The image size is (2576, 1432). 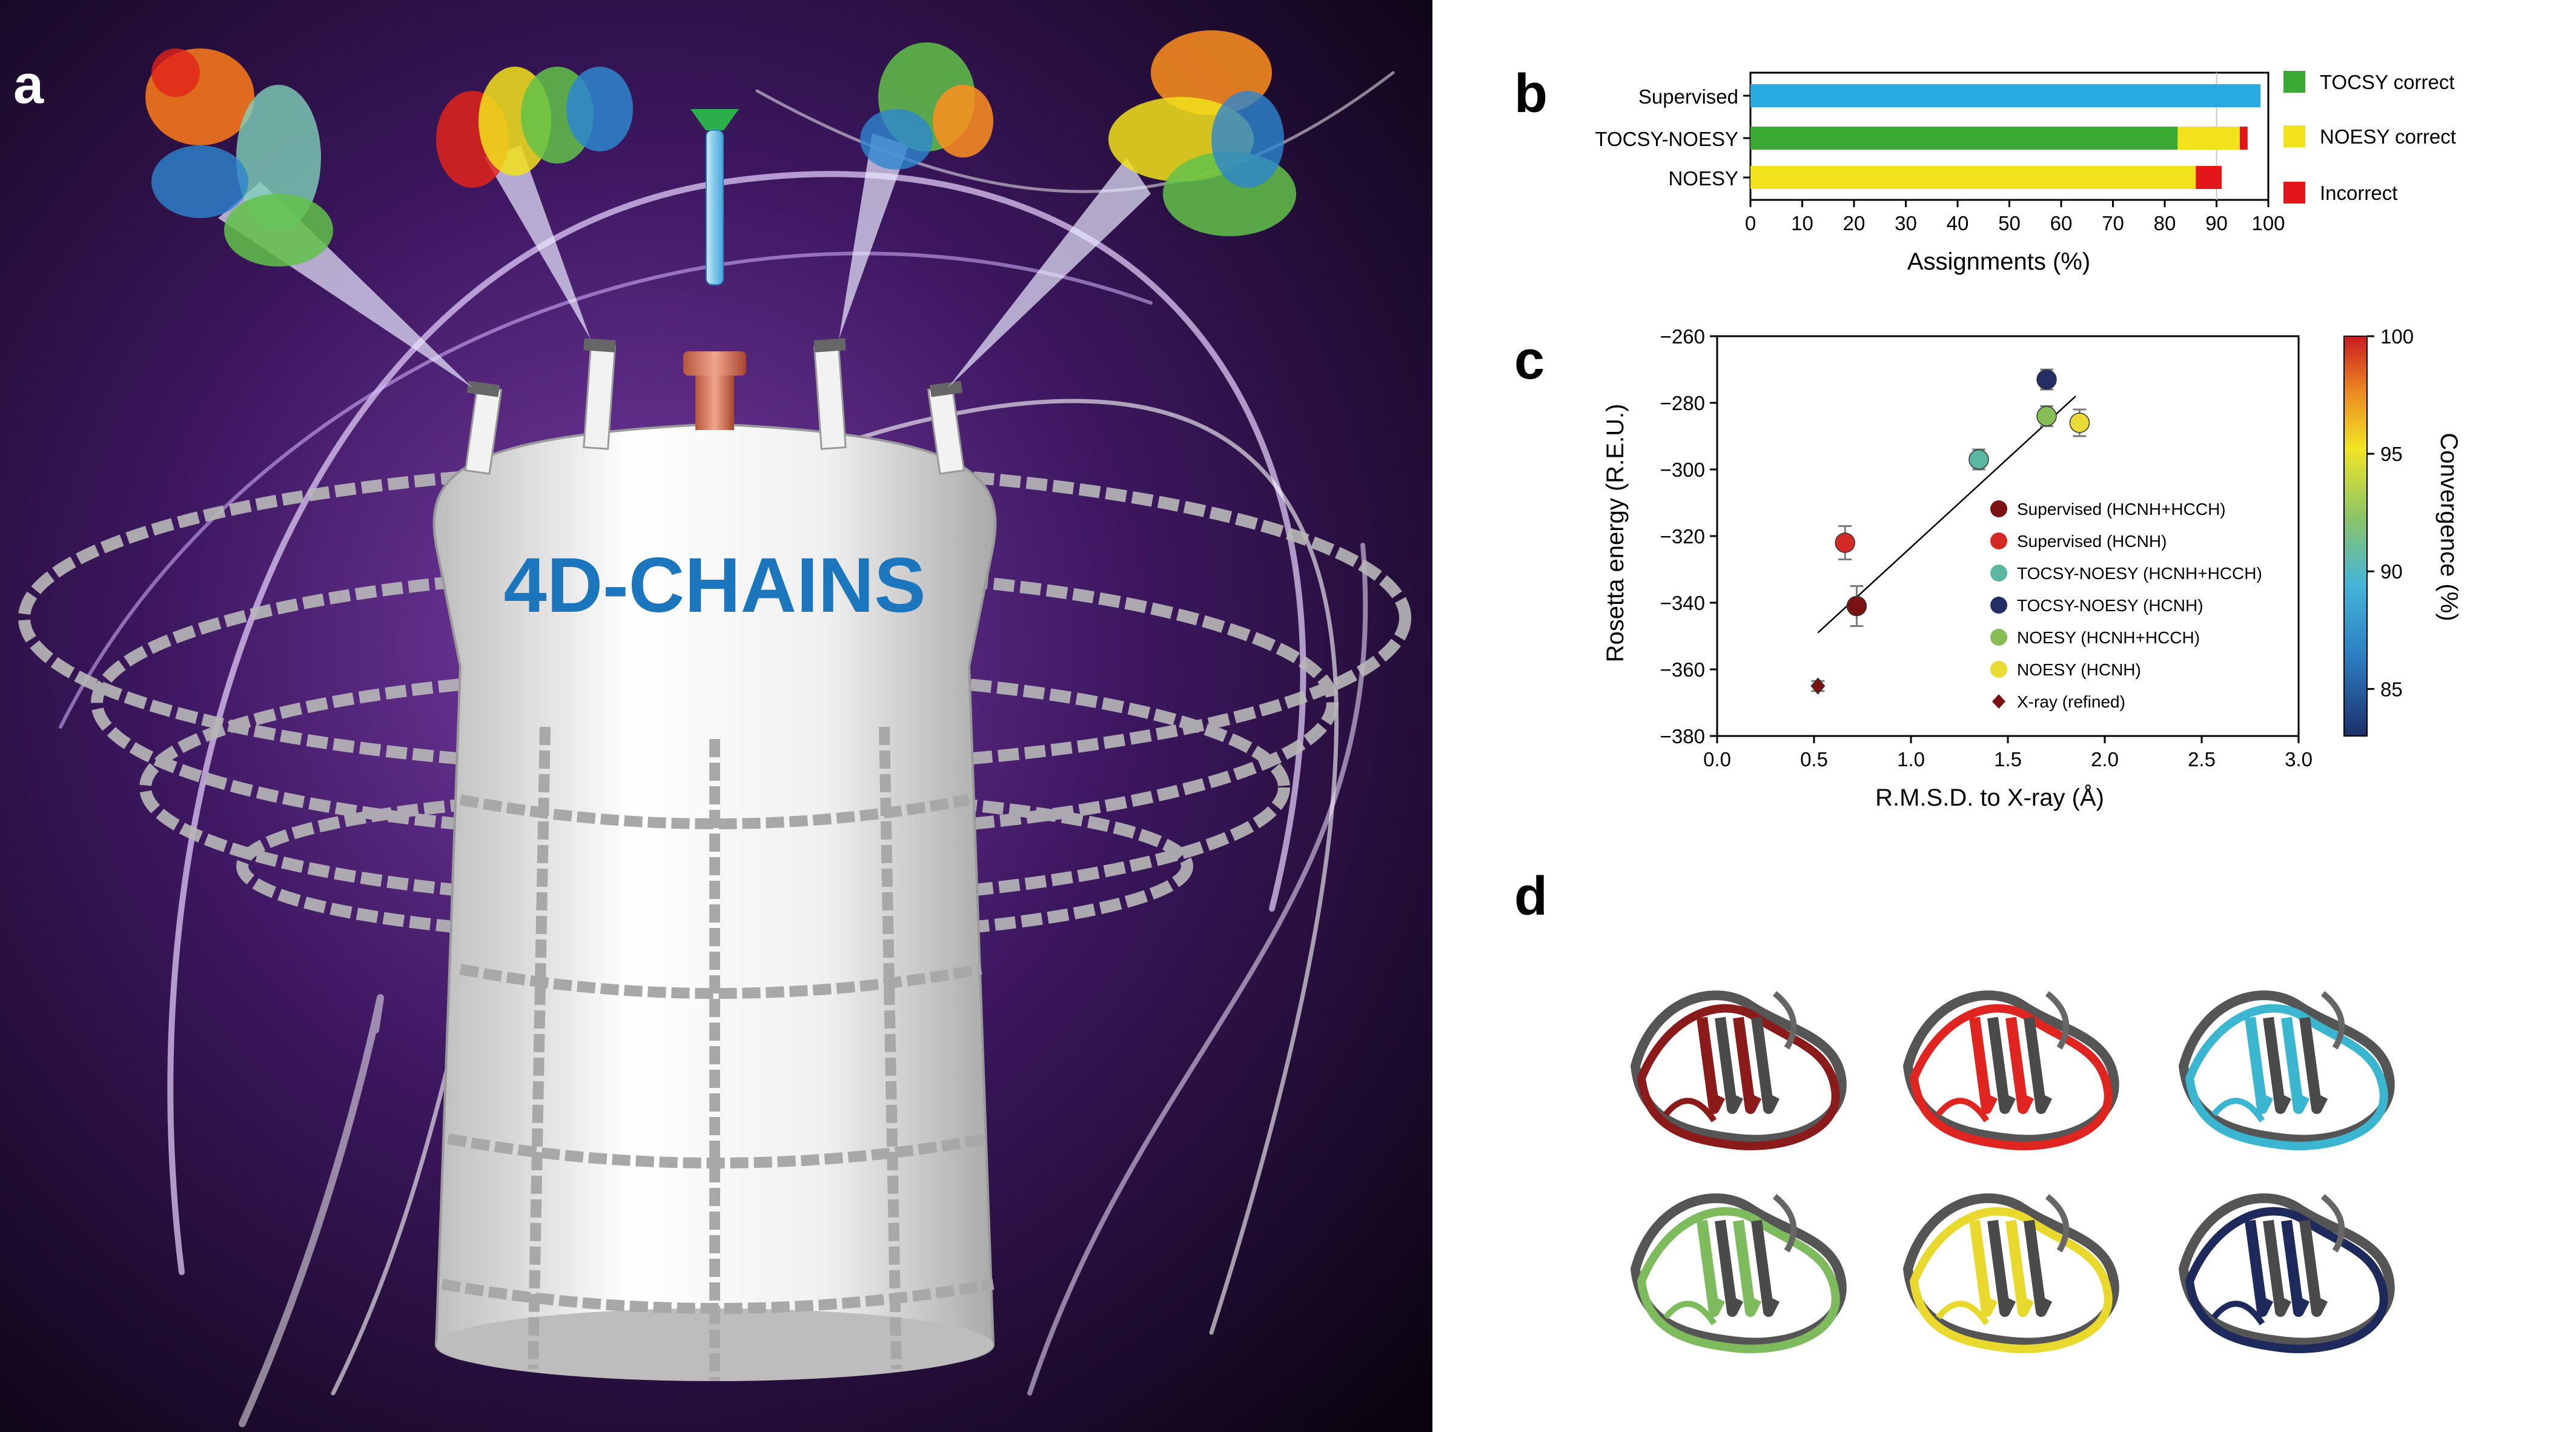 What do you see at coordinates (239, 157) in the screenshot?
I see `protein-1-icon` at bounding box center [239, 157].